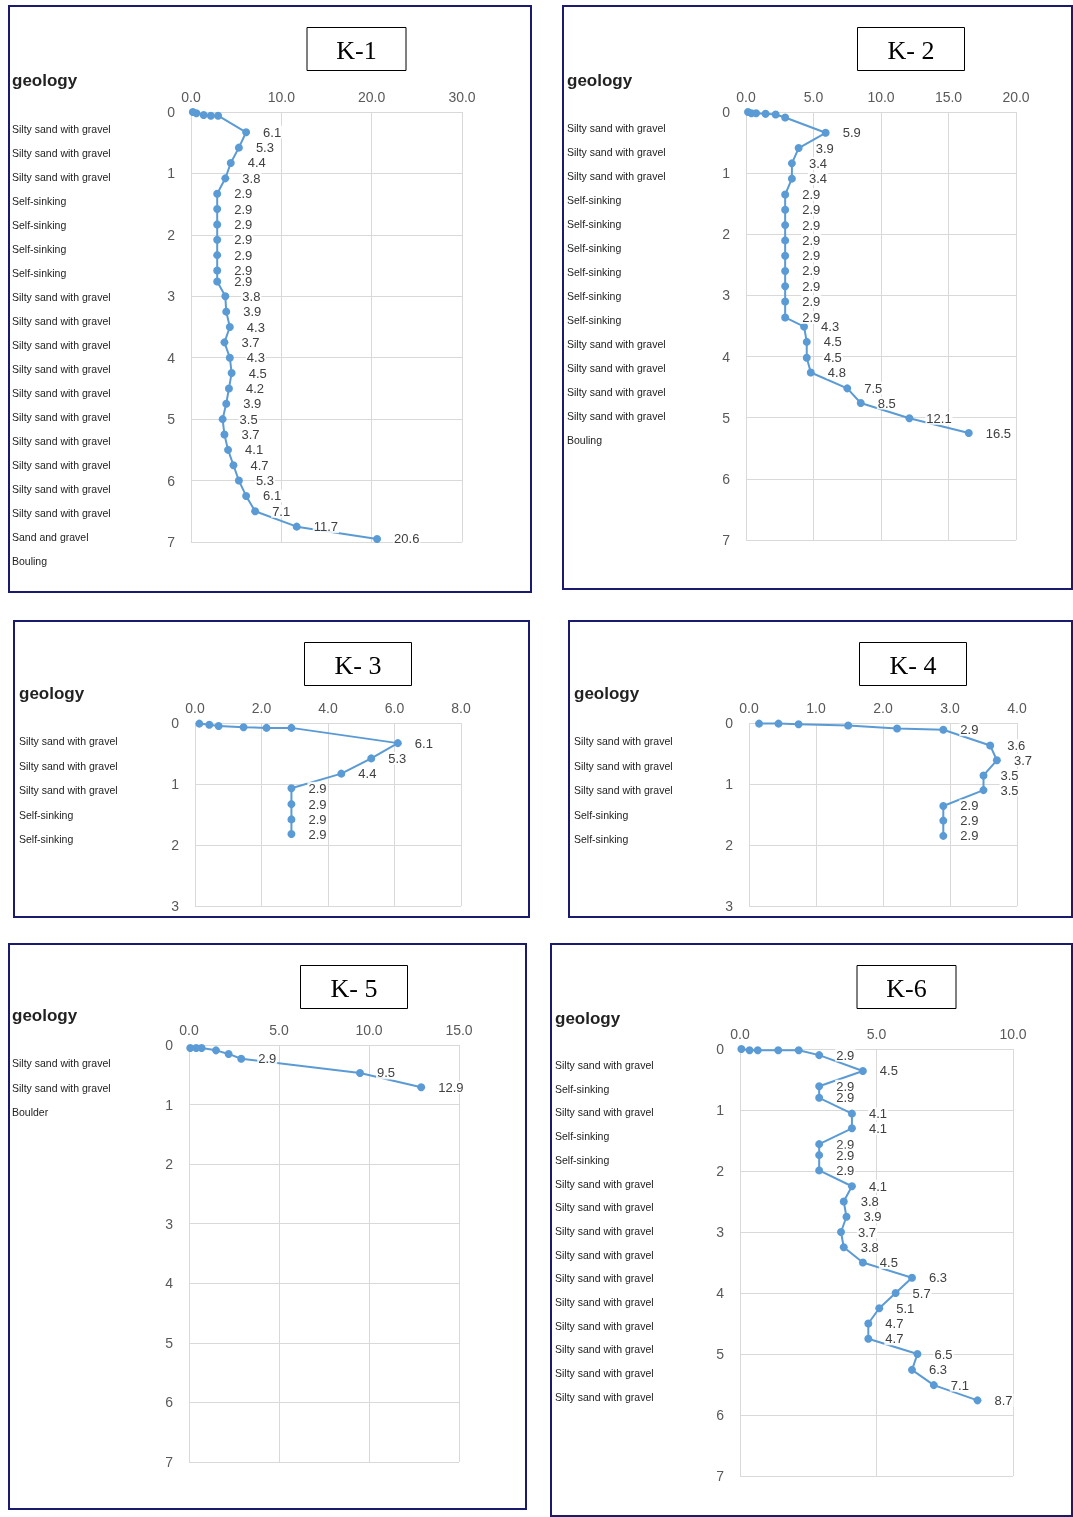  I want to click on data-label: 12.9, so click(451, 1087).